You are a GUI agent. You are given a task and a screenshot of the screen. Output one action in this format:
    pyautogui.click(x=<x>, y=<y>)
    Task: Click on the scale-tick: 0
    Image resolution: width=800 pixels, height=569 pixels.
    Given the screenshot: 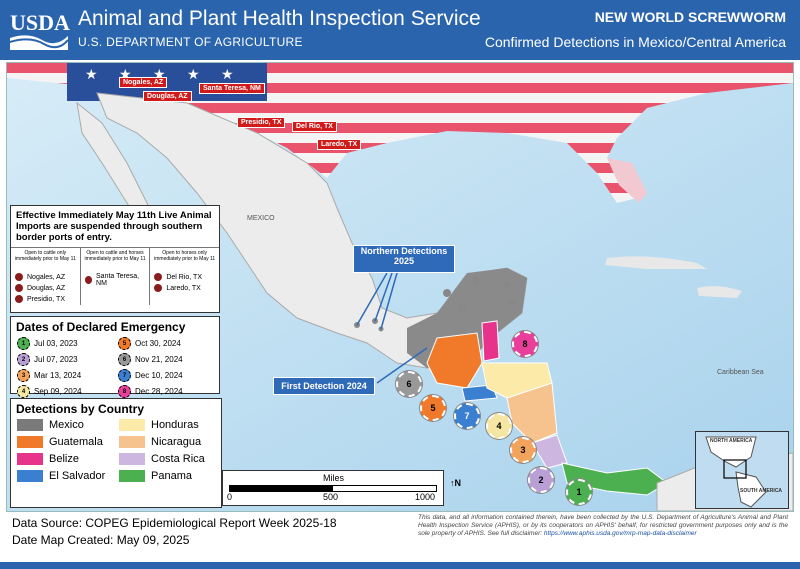 What is the action you would take?
    pyautogui.click(x=230, y=497)
    